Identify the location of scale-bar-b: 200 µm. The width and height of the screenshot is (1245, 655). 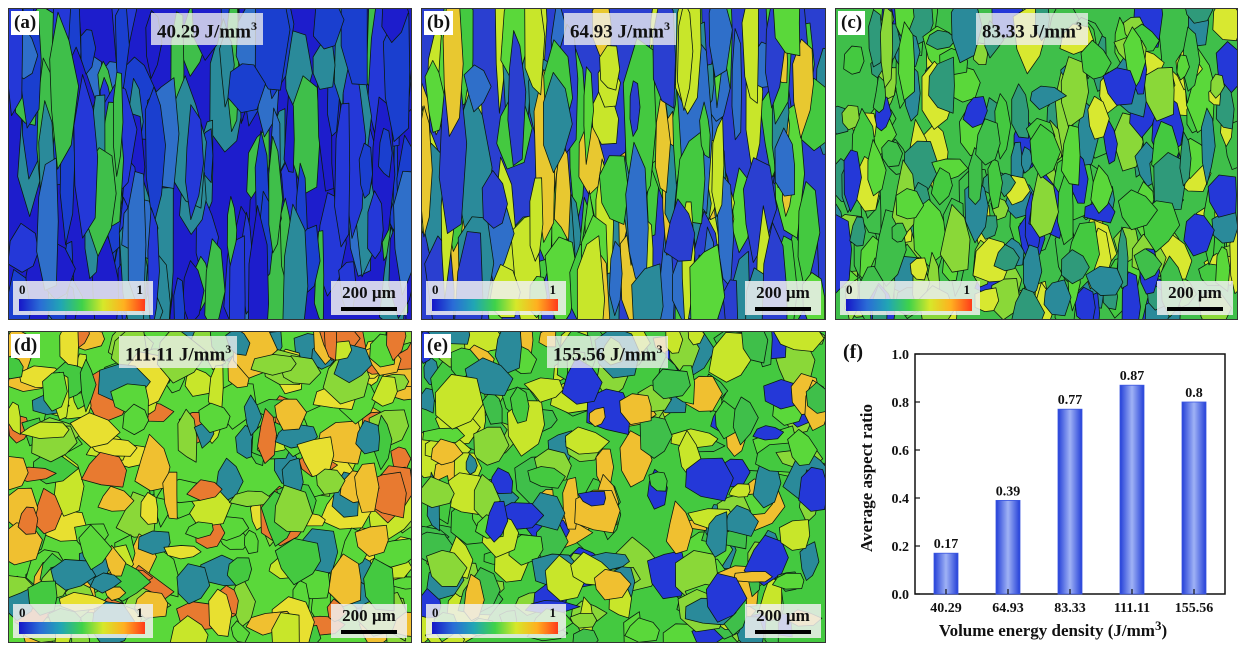
(783, 298).